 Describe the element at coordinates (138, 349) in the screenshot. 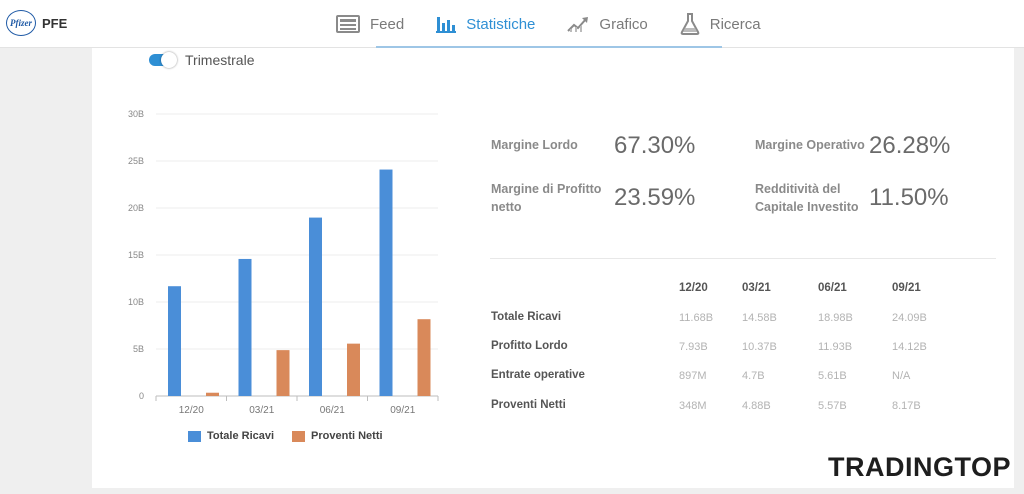

I see `y-tick-label: 5B` at that location.